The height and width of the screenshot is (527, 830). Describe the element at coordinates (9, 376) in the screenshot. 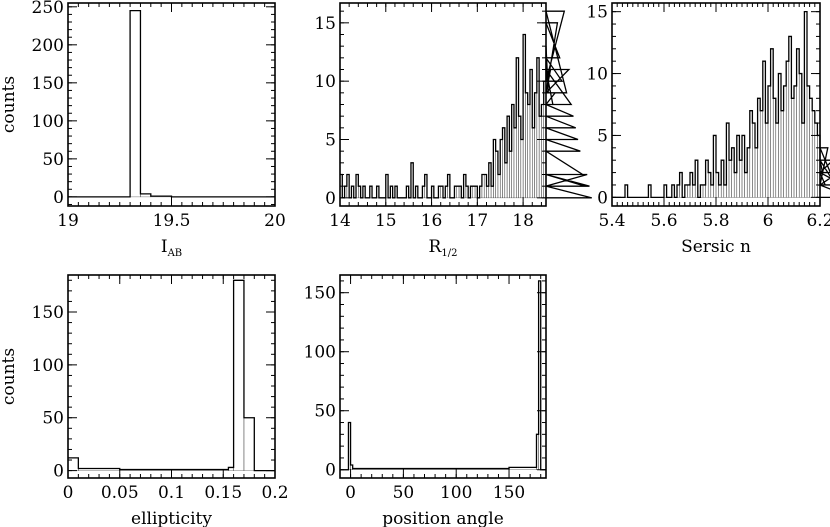

I see `y-axis-label: counts` at that location.